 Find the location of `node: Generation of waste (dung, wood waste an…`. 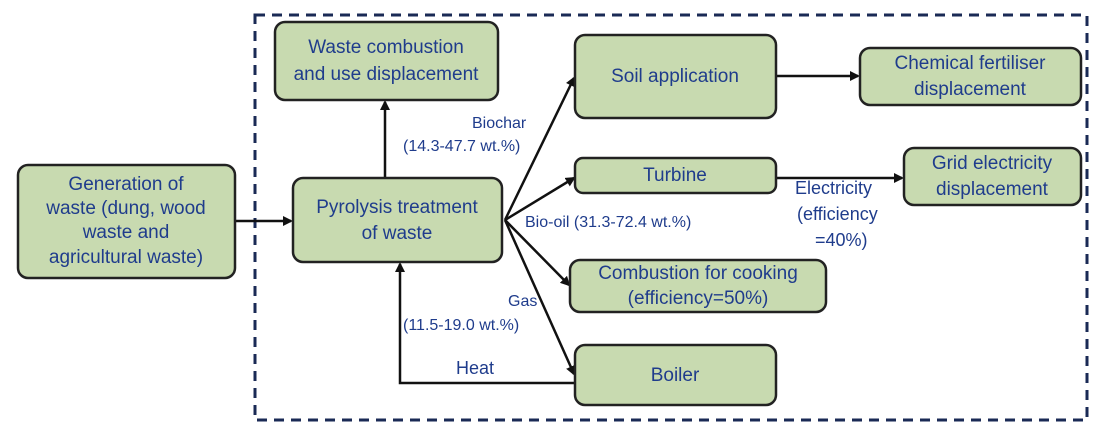

node: Generation of waste (dung, wood waste an… is located at coordinates (126, 221).